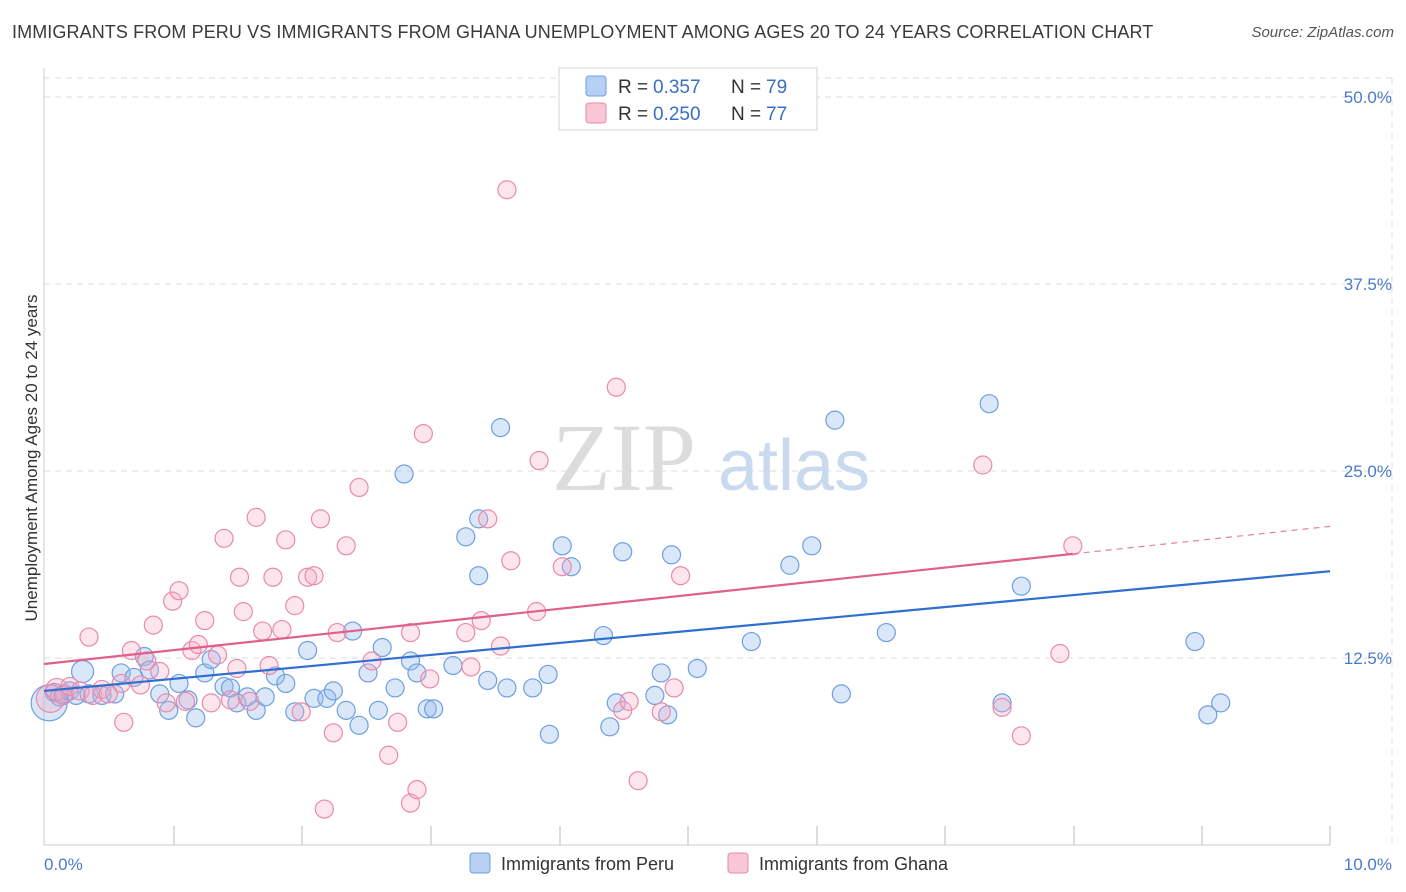 This screenshot has width=1406, height=892. I want to click on legend-swatch-peru, so click(596, 86).